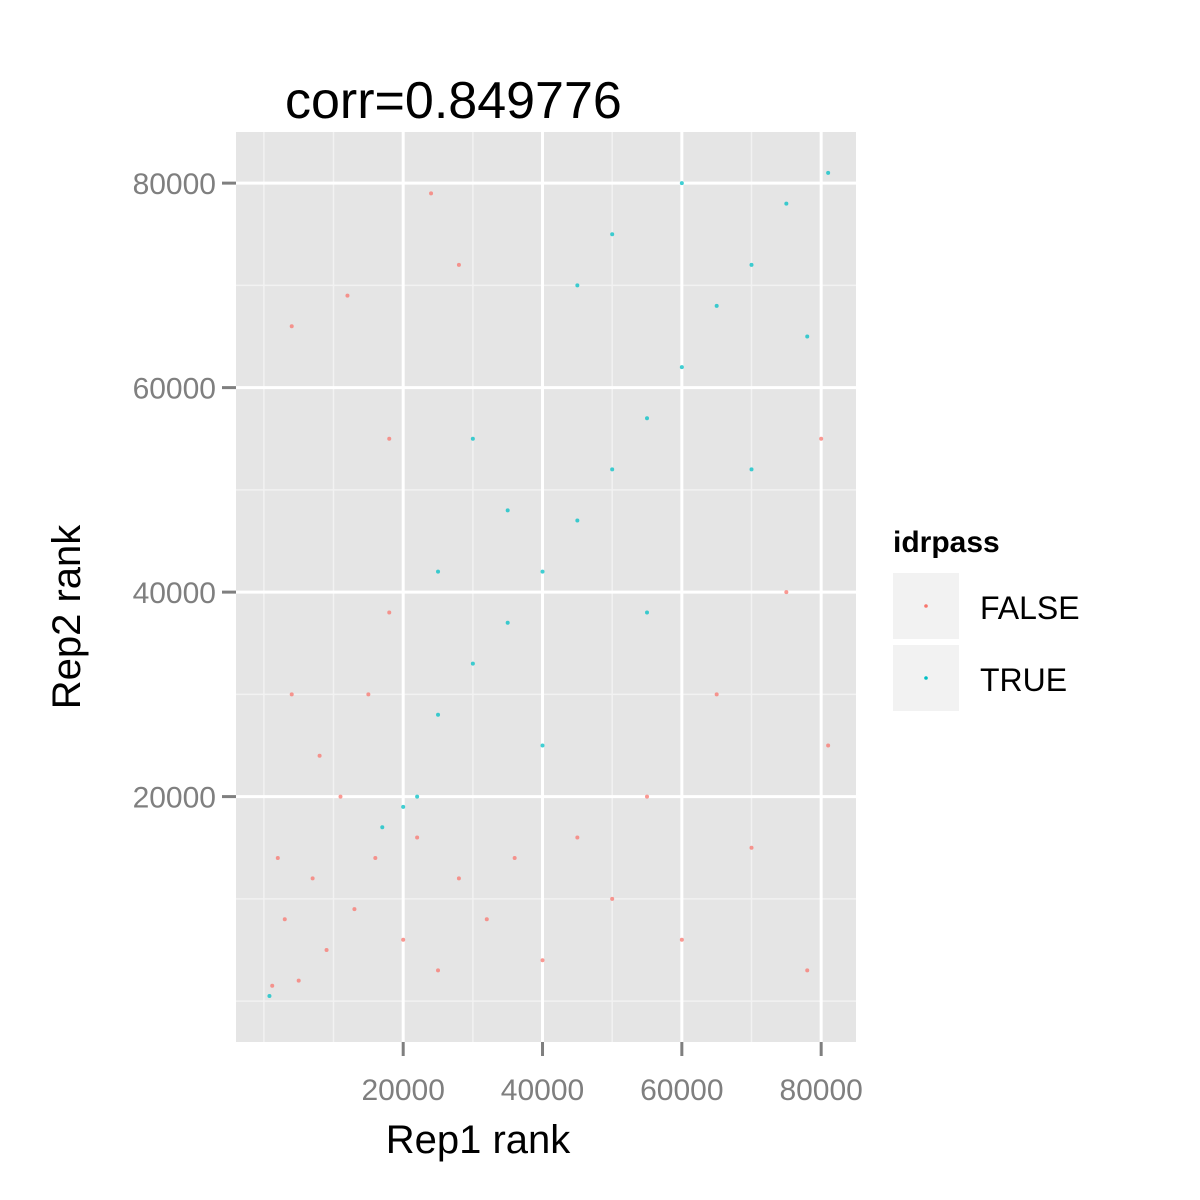 This screenshot has width=1200, height=1200. What do you see at coordinates (926, 606) in the screenshot?
I see `legend-symbol-false` at bounding box center [926, 606].